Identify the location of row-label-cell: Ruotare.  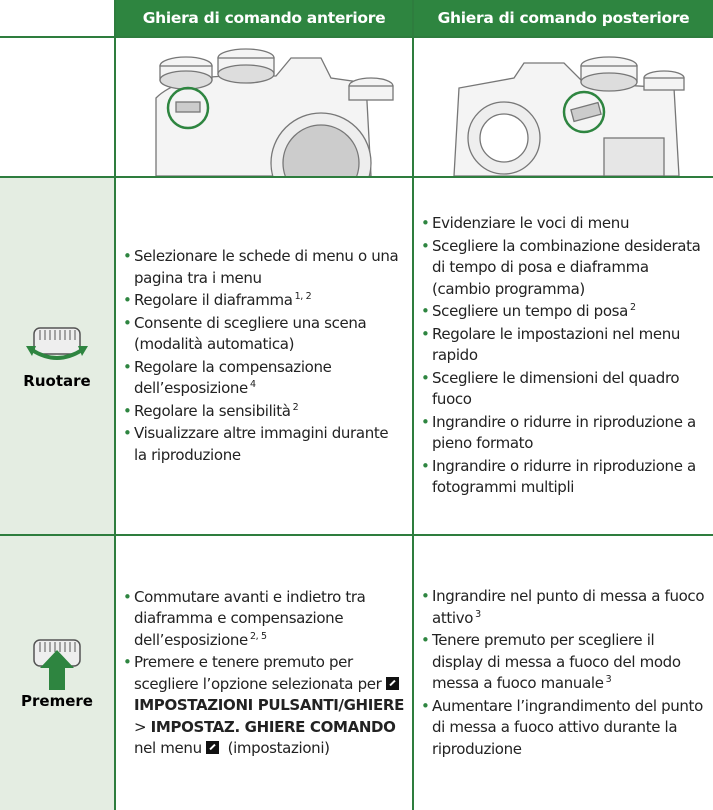
(58, 357).